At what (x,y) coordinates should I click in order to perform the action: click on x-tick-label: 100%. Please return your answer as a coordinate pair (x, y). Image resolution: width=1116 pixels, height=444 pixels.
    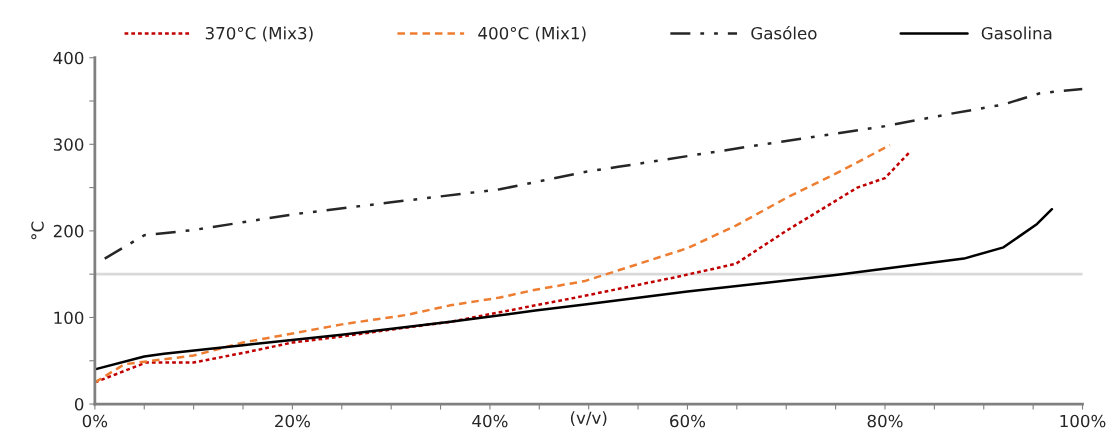
    Looking at the image, I should click on (1083, 421).